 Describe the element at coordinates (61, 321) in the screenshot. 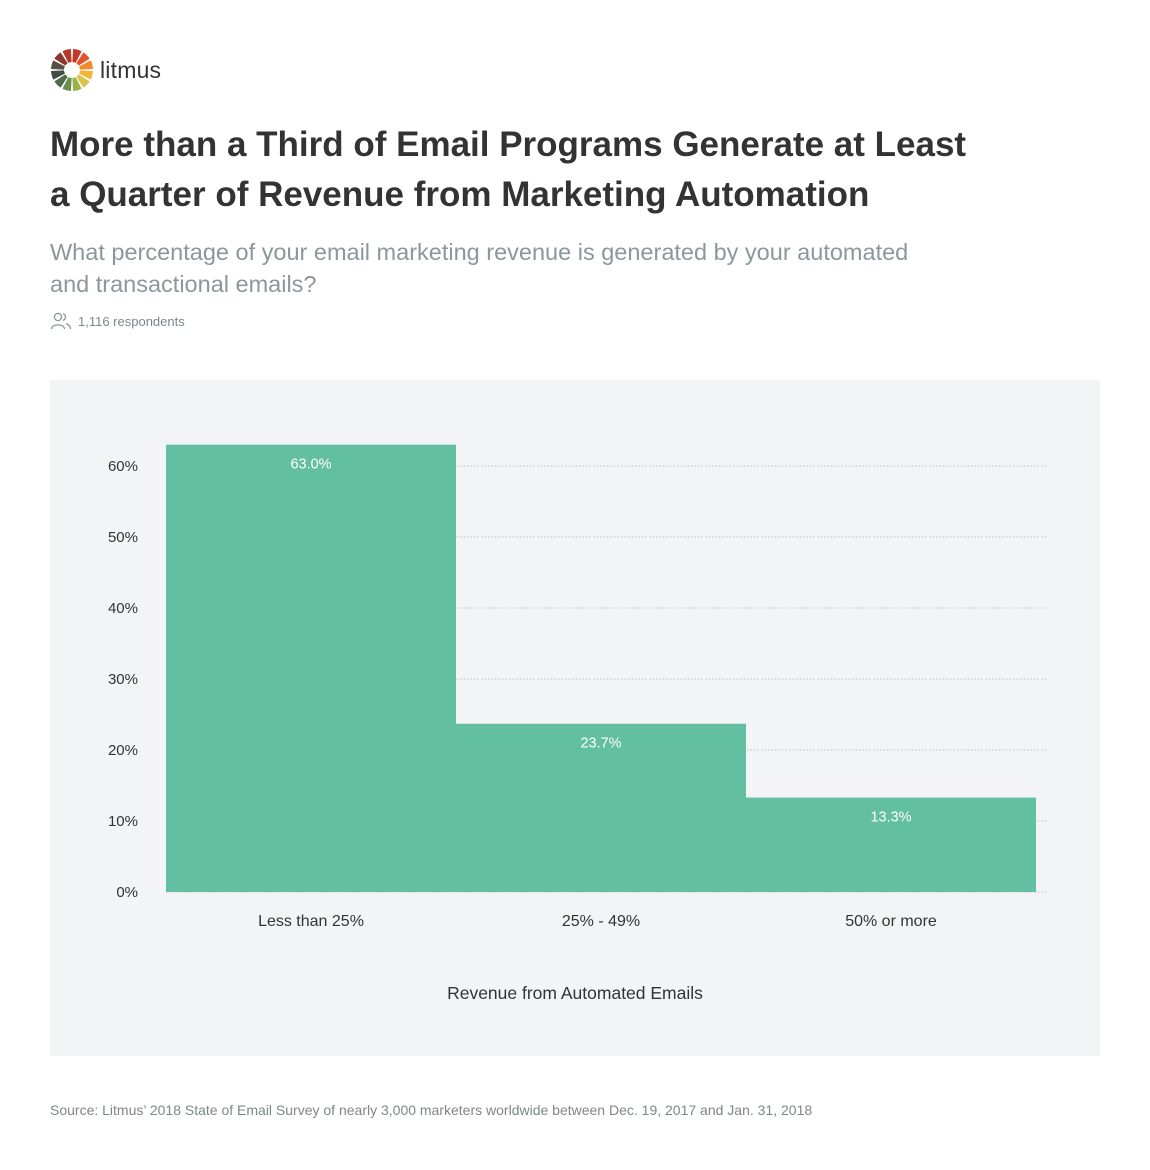

I see `users-icon` at that location.